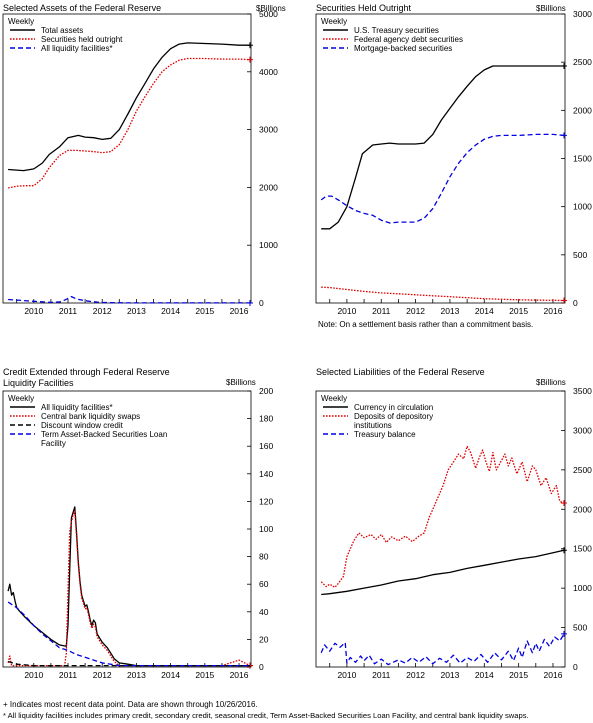  What do you see at coordinates (582, 159) in the screenshot?
I see `y-tick-label: 1500` at bounding box center [582, 159].